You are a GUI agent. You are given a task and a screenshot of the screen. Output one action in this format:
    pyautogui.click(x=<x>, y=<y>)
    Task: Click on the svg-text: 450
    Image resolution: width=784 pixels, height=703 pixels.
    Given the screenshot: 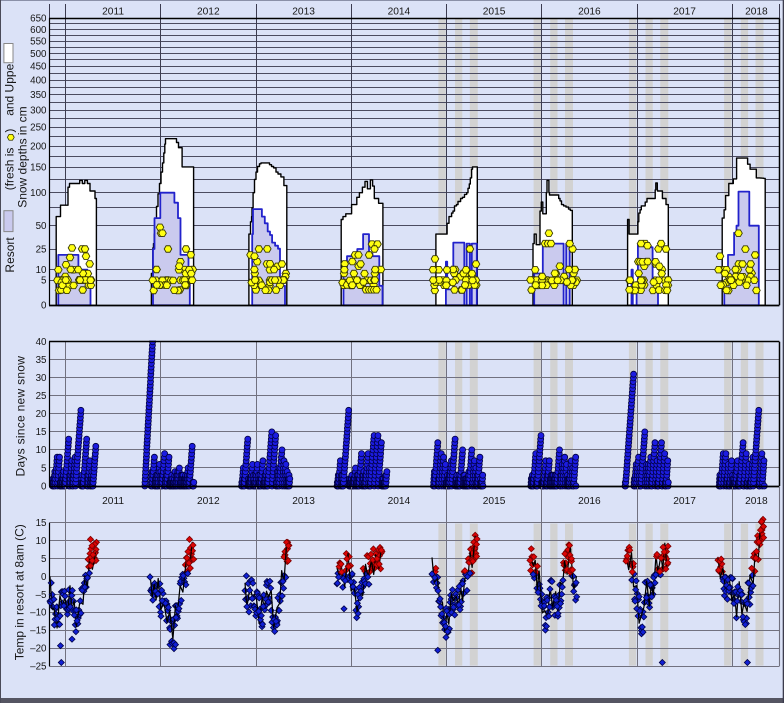 What is the action you would take?
    pyautogui.click(x=38, y=67)
    